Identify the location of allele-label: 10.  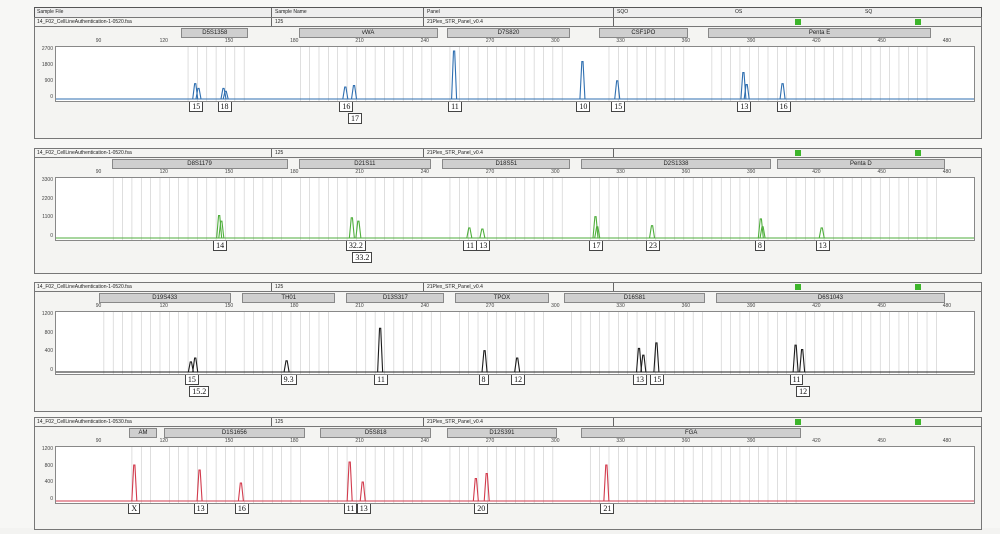
(583, 107).